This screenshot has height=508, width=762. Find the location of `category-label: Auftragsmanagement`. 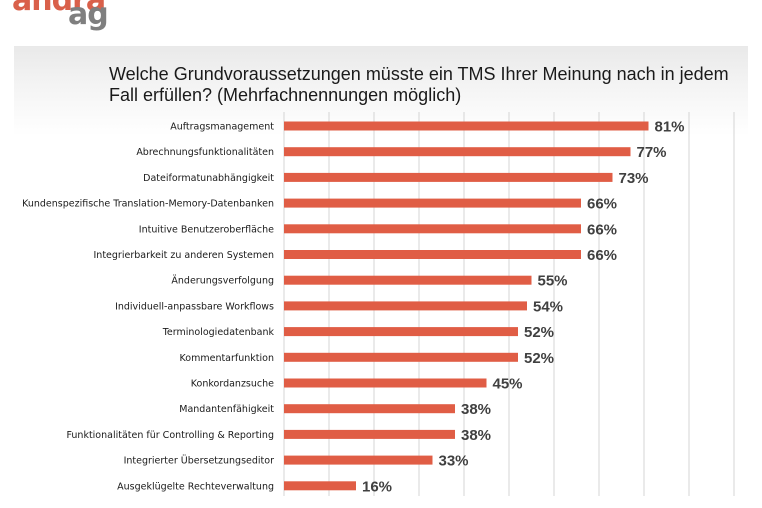

category-label: Auftragsmanagement is located at coordinates (222, 127).